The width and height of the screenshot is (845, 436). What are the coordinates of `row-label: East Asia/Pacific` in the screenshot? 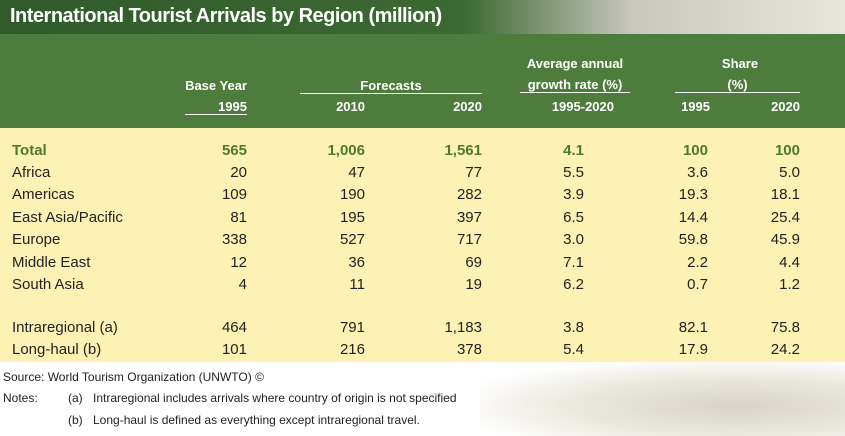 It's located at (67, 217).